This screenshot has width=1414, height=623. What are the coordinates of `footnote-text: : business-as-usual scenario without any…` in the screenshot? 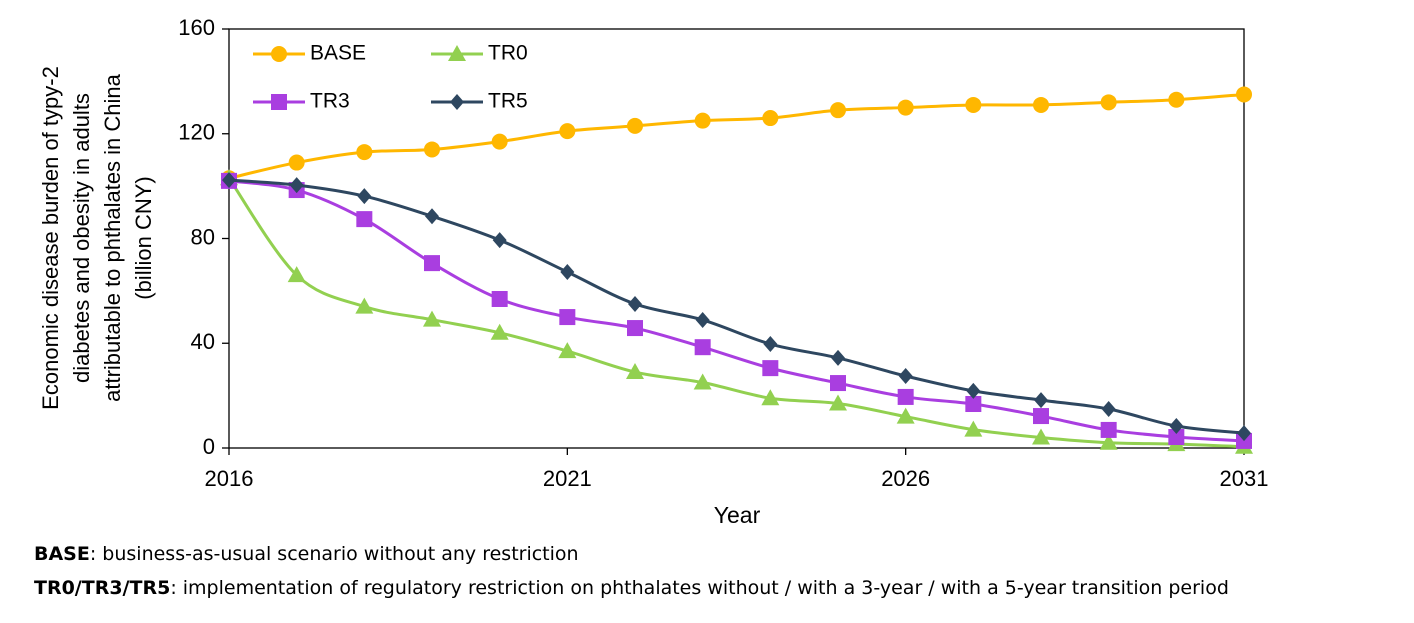 It's located at (334, 554).